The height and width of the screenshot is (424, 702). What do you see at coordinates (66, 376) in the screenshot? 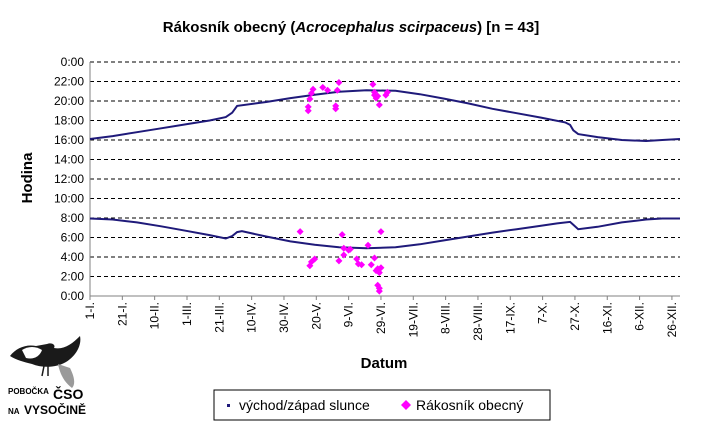
I see `bird-rock` at bounding box center [66, 376].